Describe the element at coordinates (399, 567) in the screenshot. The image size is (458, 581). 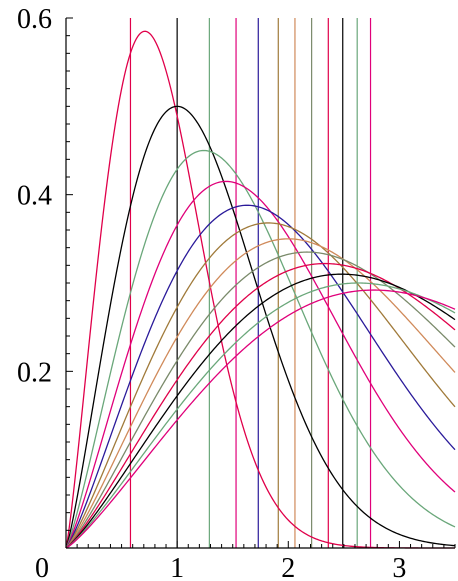
I see `x-tick-label: 3` at that location.